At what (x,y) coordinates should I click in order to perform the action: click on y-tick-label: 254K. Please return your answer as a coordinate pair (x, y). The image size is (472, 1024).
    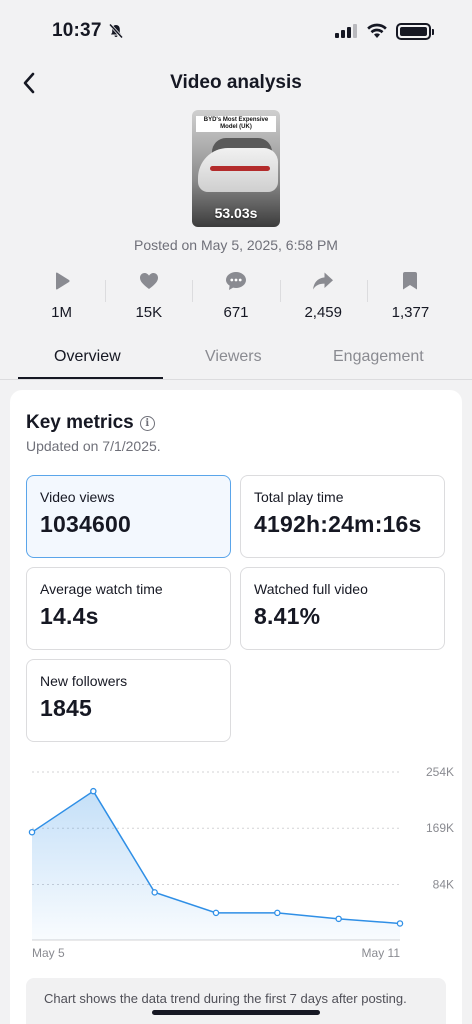
    Looking at the image, I should click on (440, 772).